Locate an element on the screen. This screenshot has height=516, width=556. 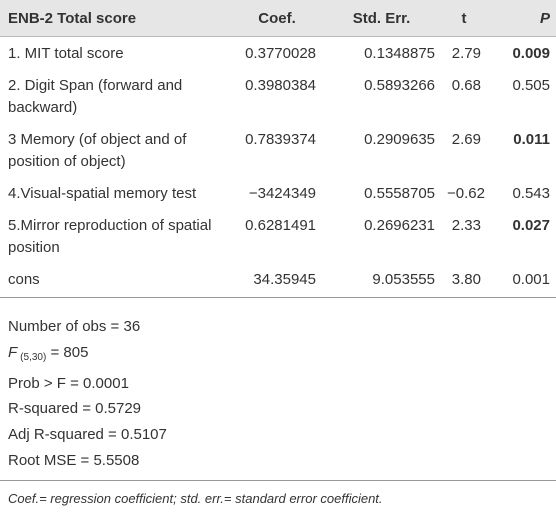
f-subscript: (5,30) is located at coordinates (33, 357).